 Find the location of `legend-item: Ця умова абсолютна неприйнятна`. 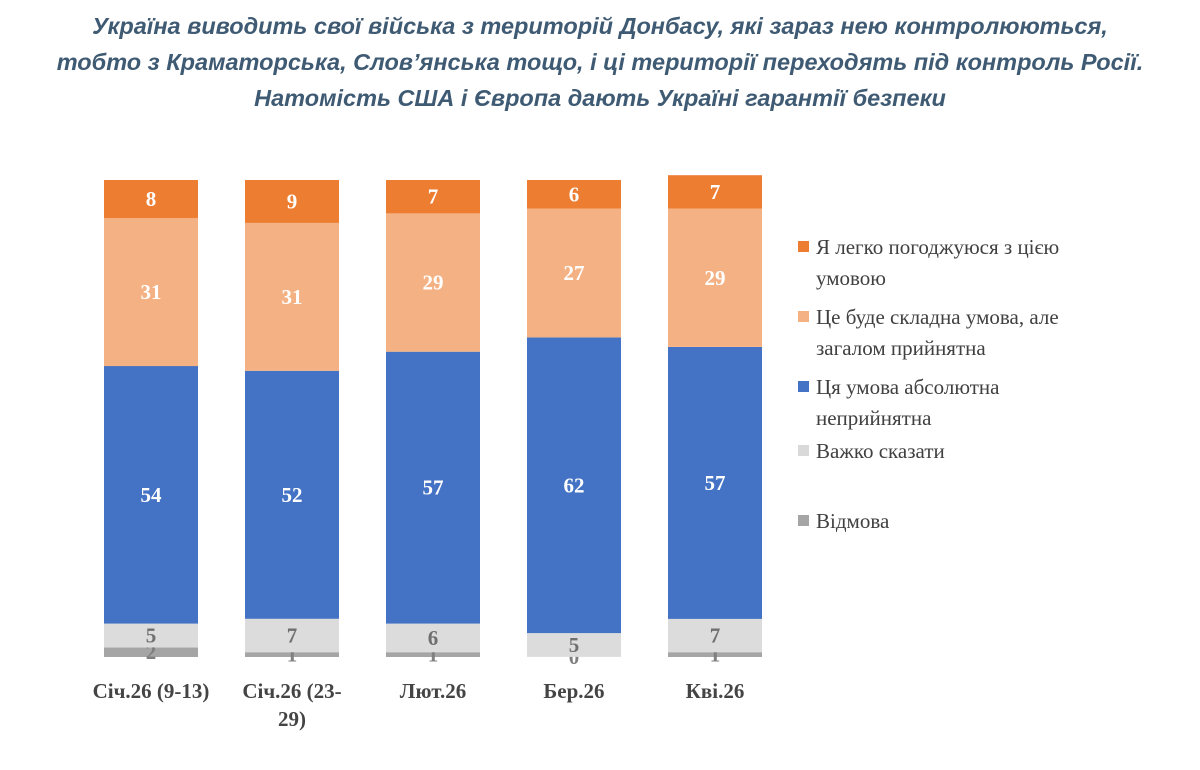

legend-item: Ця умова абсолютна неприйнятна is located at coordinates (968, 403).